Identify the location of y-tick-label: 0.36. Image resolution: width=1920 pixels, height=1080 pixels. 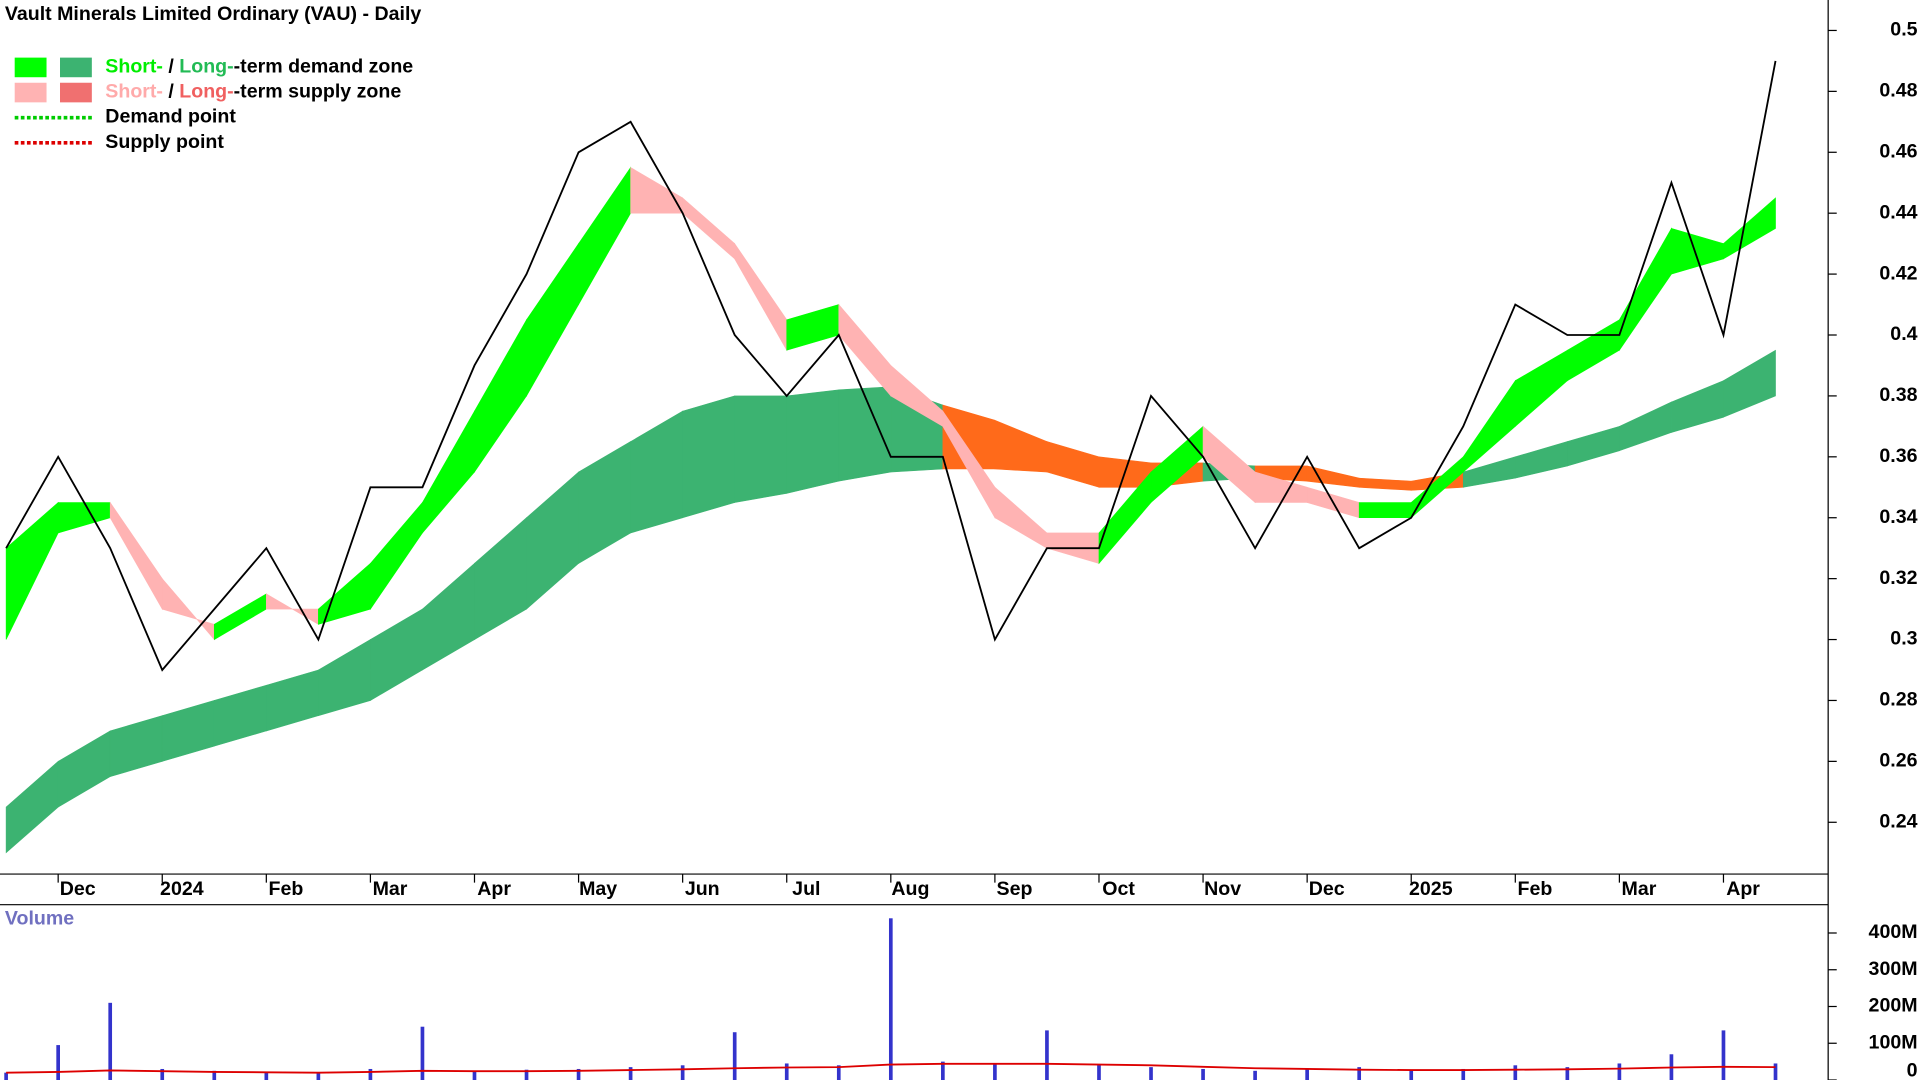
(1898, 456).